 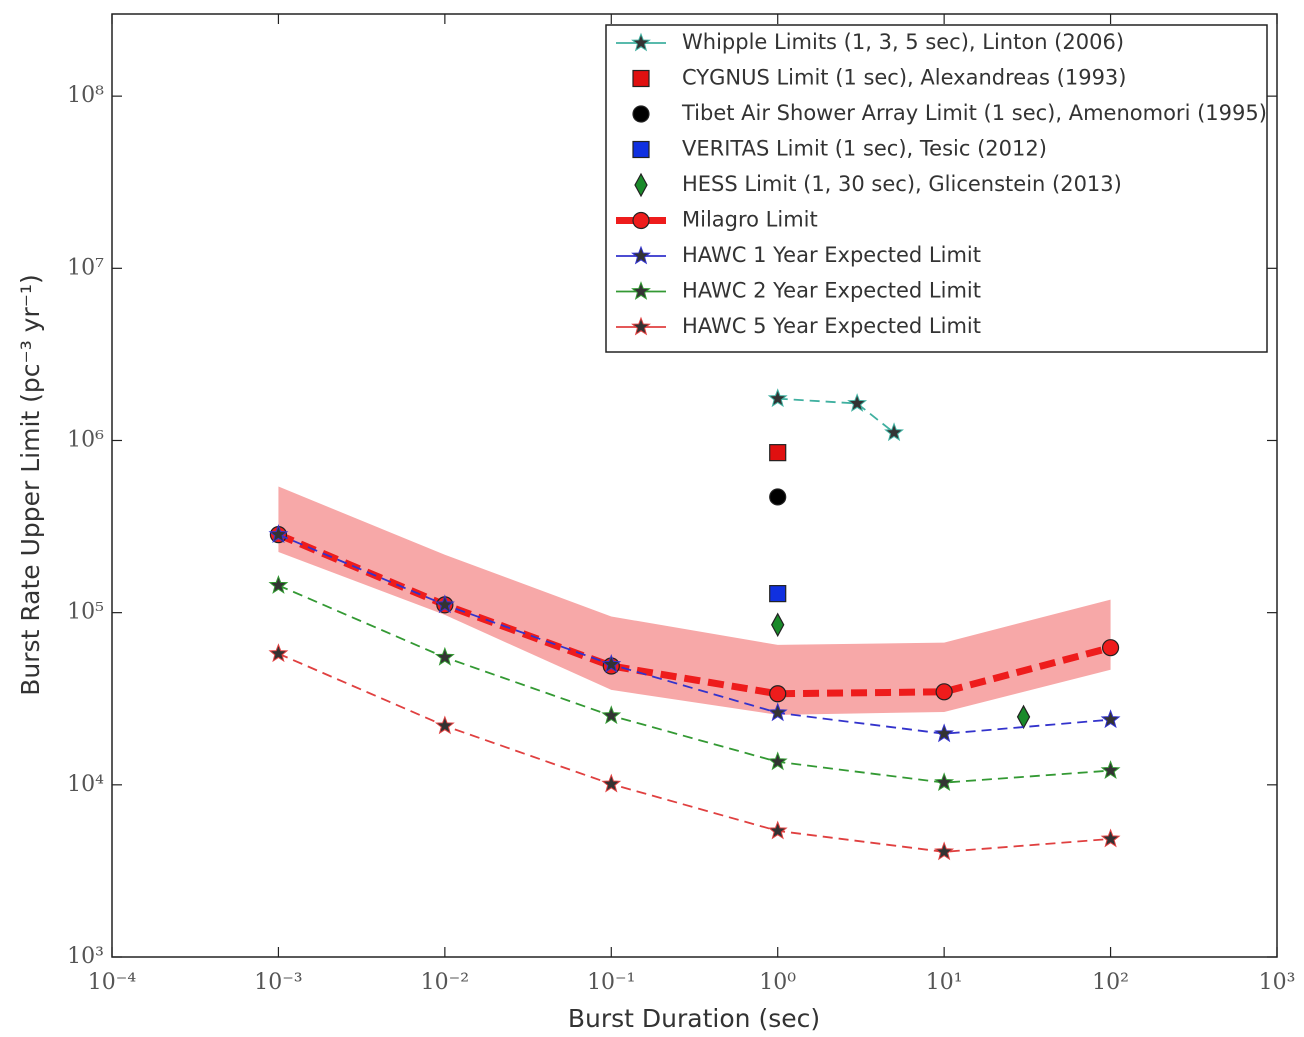 I want to click on y-tick-label: 10⁴, so click(x=85, y=784).